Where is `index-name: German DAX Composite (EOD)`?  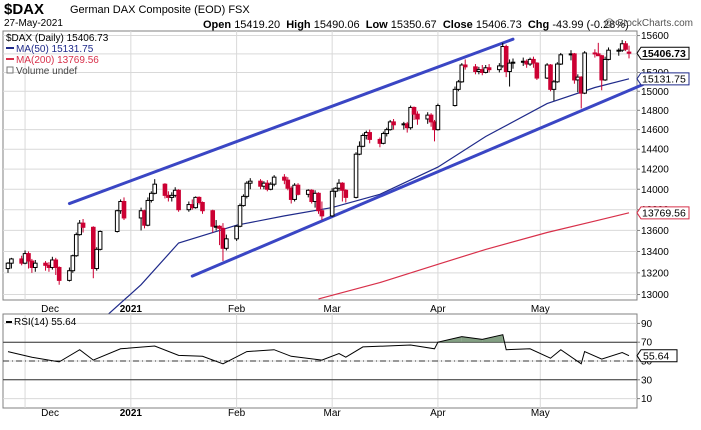
index-name: German DAX Composite (EOD) is located at coordinates (148, 10).